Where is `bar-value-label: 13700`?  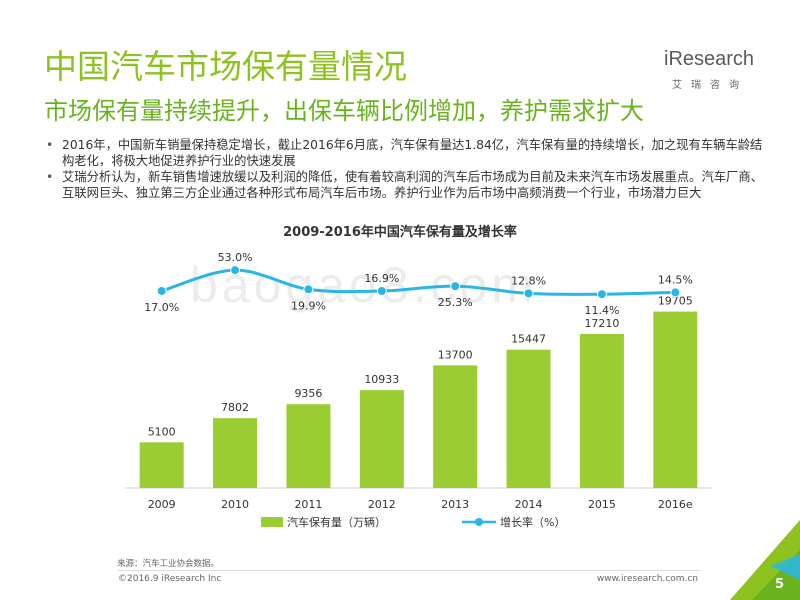
bar-value-label: 13700 is located at coordinates (455, 354).